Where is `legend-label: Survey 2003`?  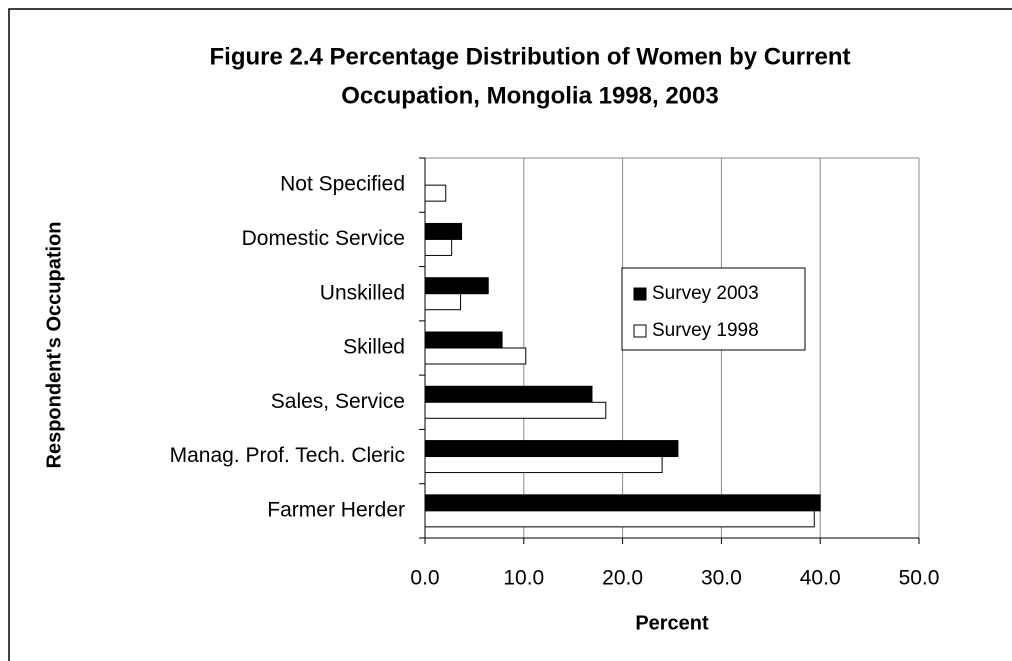
legend-label: Survey 2003 is located at coordinates (705, 293).